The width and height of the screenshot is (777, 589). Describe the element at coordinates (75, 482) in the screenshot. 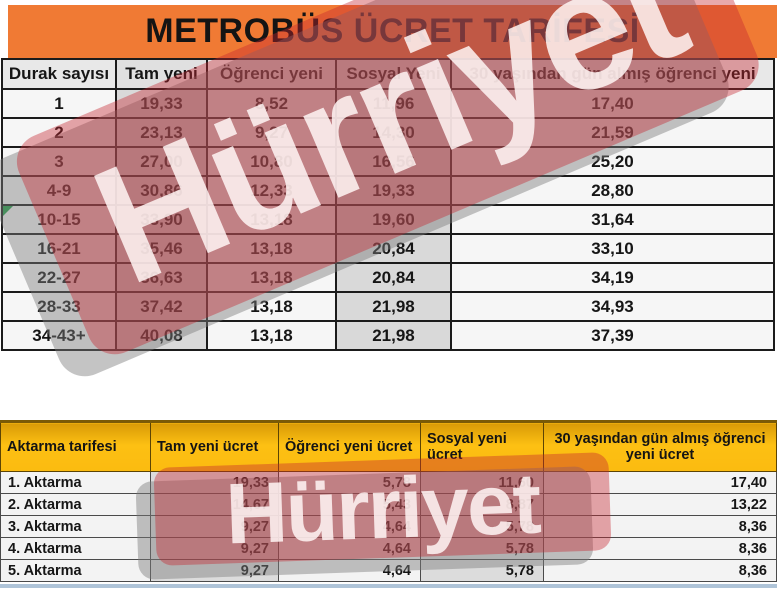

I see `transfer-cell: 1. Aktarma` at that location.